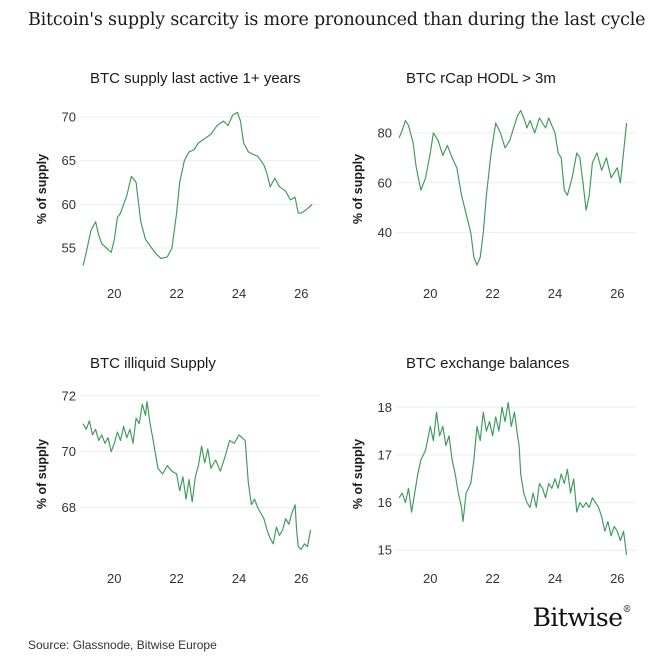  Describe the element at coordinates (153, 363) in the screenshot. I see `chart-title: BTC illiquid Supply` at that location.